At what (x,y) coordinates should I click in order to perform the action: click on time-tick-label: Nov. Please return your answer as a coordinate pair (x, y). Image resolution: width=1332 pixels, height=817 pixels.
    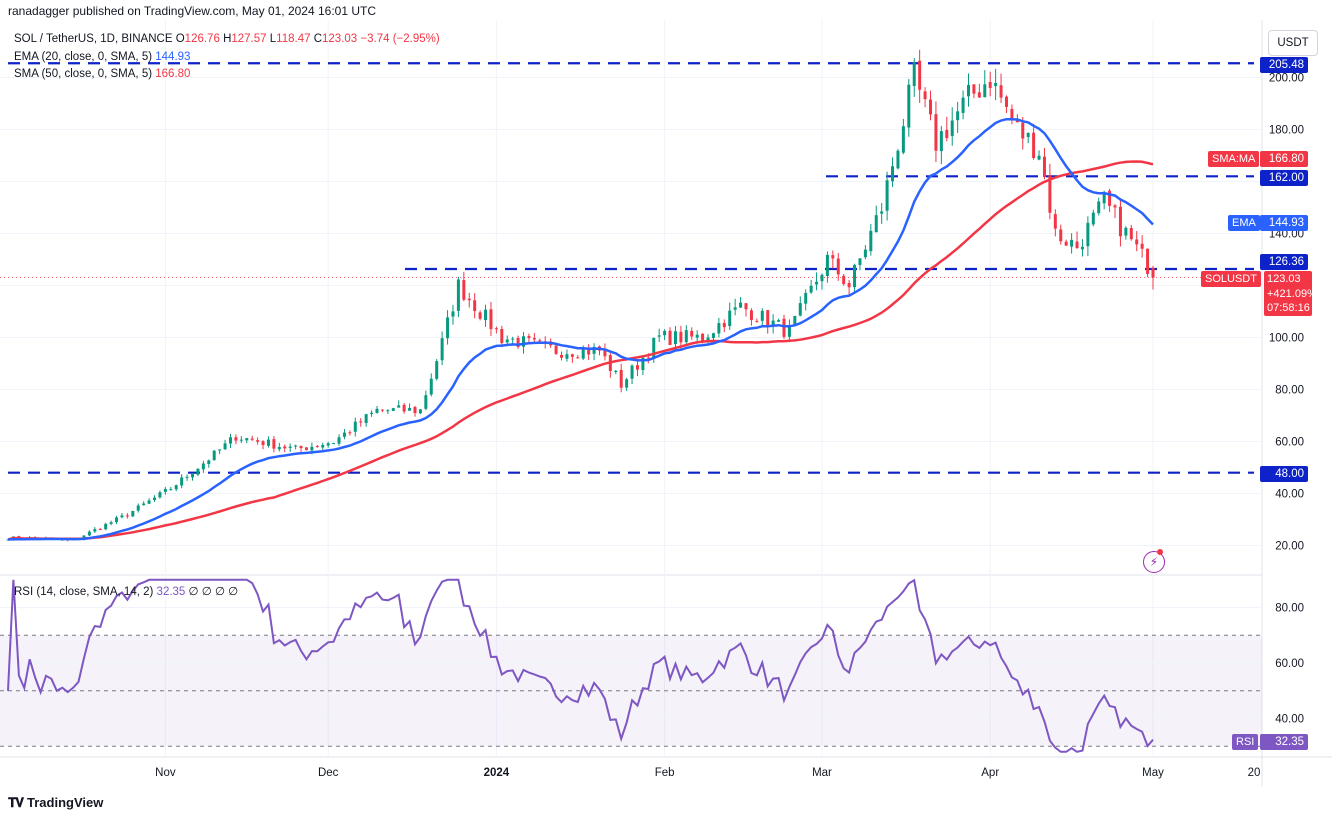
    Looking at the image, I should click on (165, 773).